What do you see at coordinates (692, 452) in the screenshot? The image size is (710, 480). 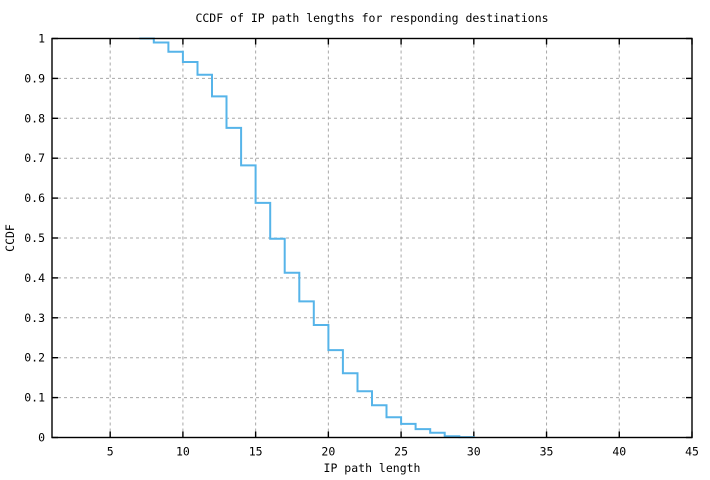 I see `x-tick-label: 45` at bounding box center [692, 452].